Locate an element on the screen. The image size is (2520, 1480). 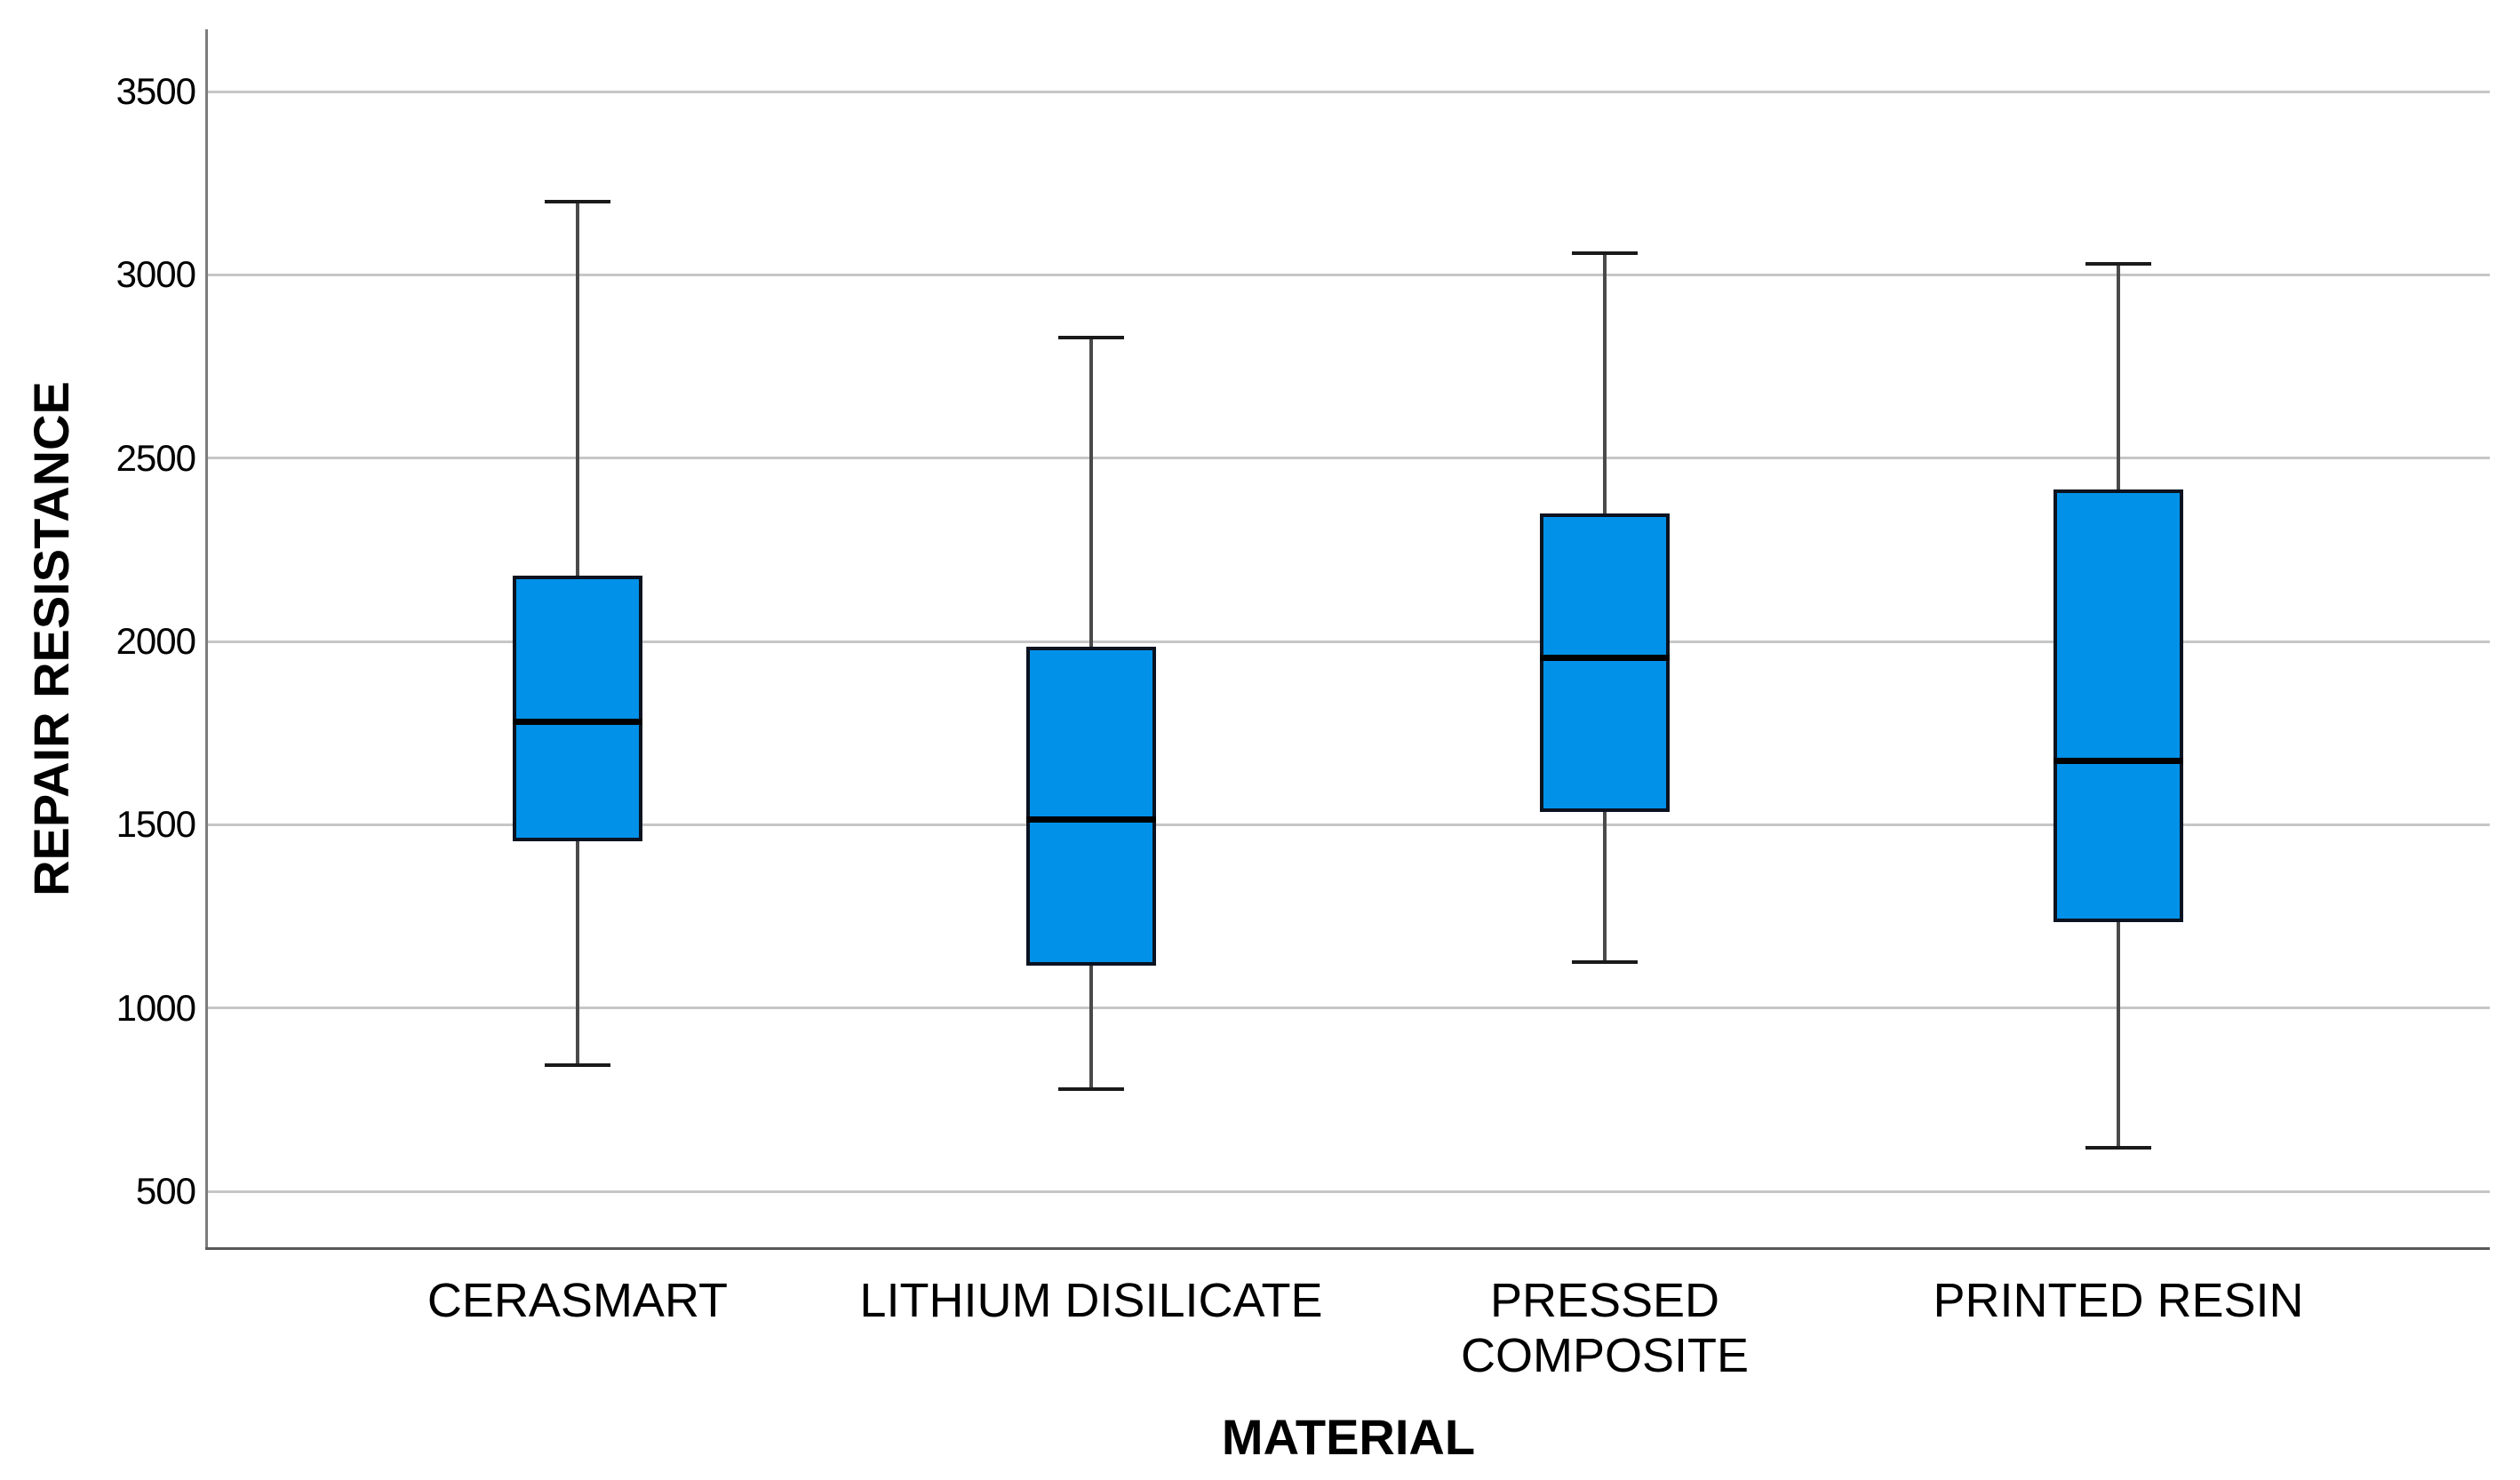
y-tick-label-3000: 3000 is located at coordinates (156, 274).